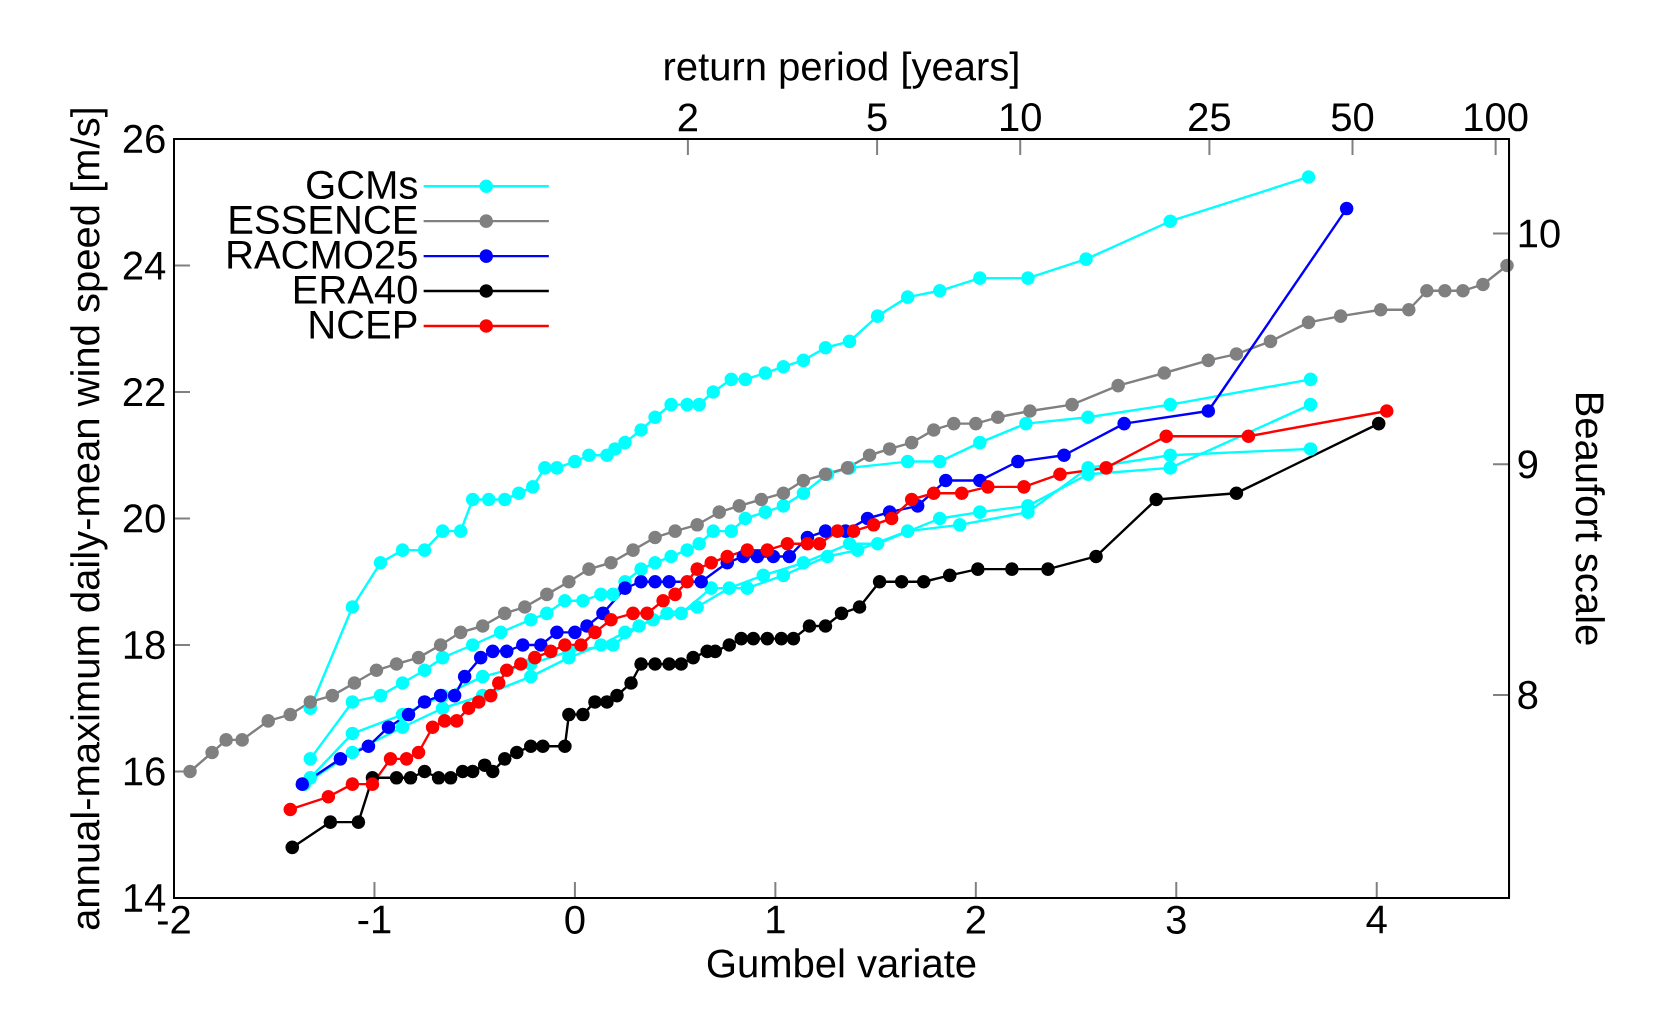 The width and height of the screenshot is (1680, 1029). Describe the element at coordinates (575, 919) in the screenshot. I see `x-tick-label: 0` at that location.